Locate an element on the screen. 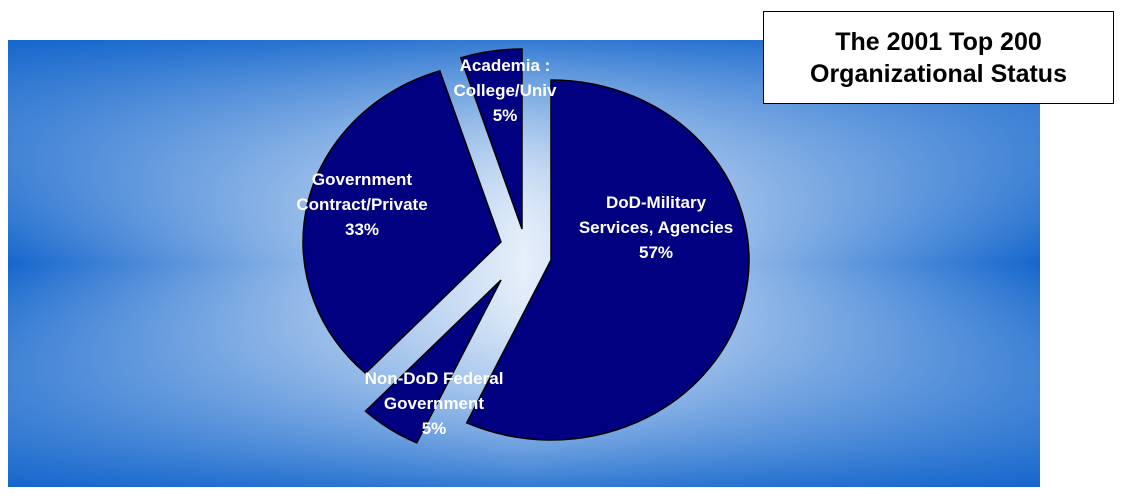 The height and width of the screenshot is (498, 1122). pie-slice-label-line: College/Univ is located at coordinates (506, 90).